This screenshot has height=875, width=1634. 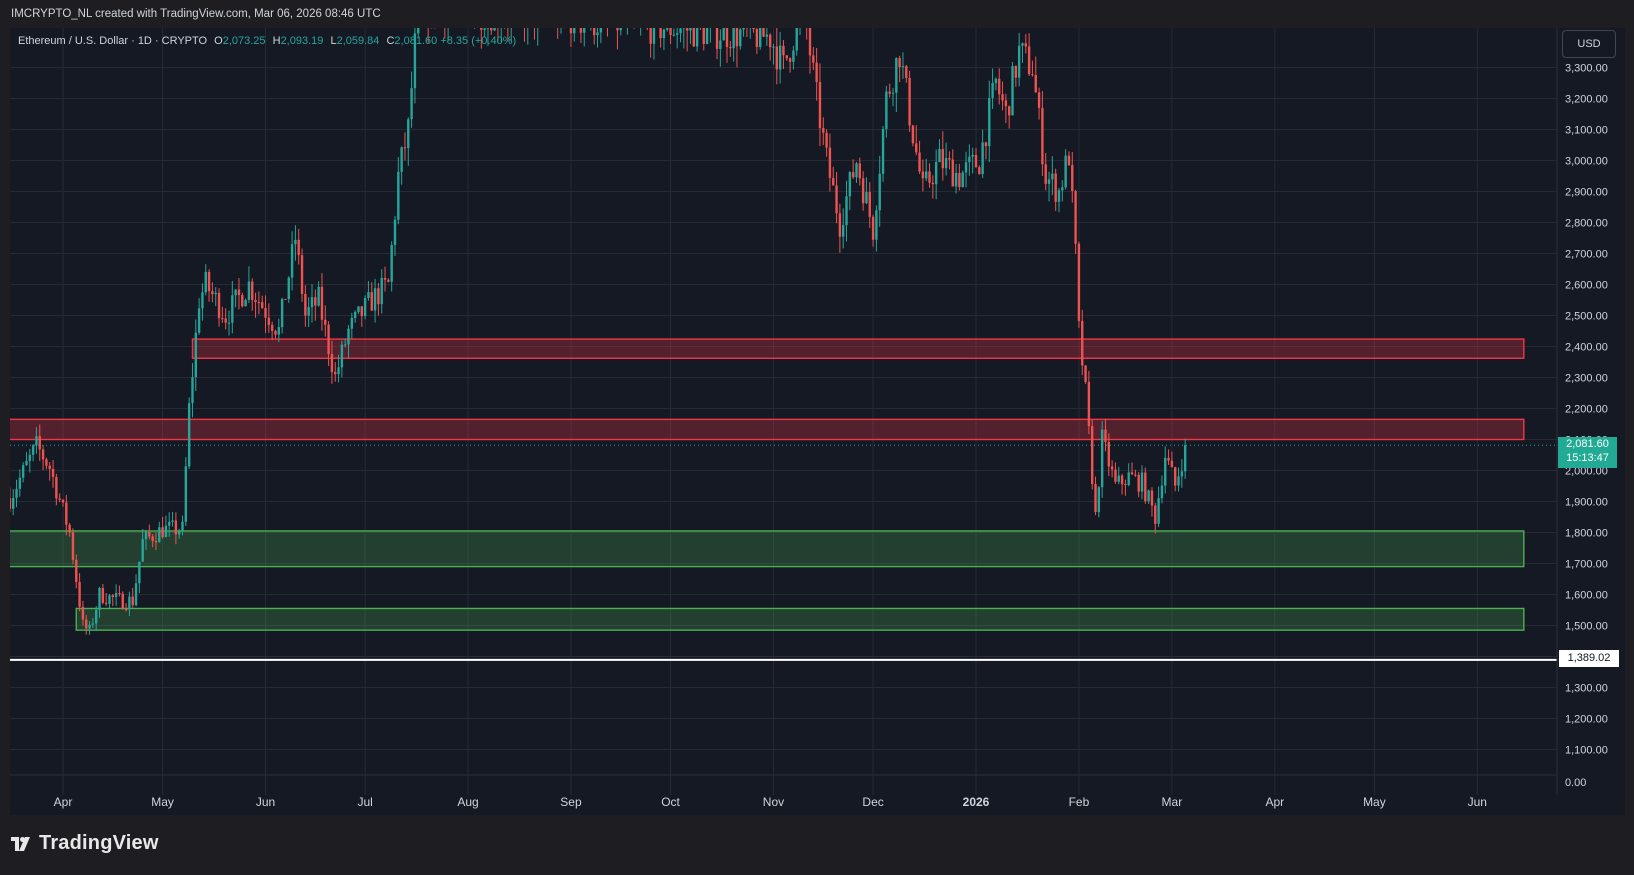 What do you see at coordinates (1586, 348) in the screenshot?
I see `y-tick-label: 2,400.00` at bounding box center [1586, 348].